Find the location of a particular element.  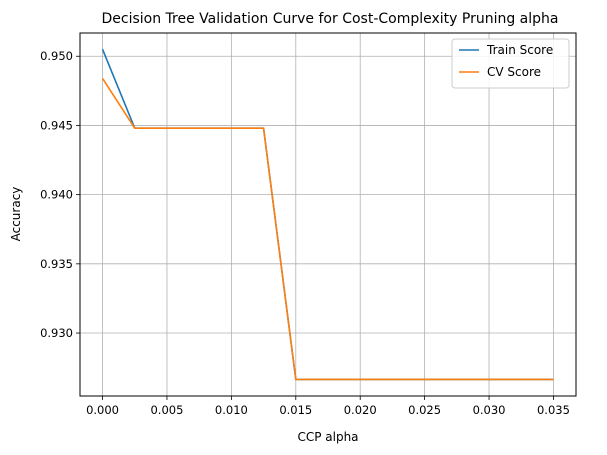

y-tick-label: 0.945 is located at coordinates (56, 125).